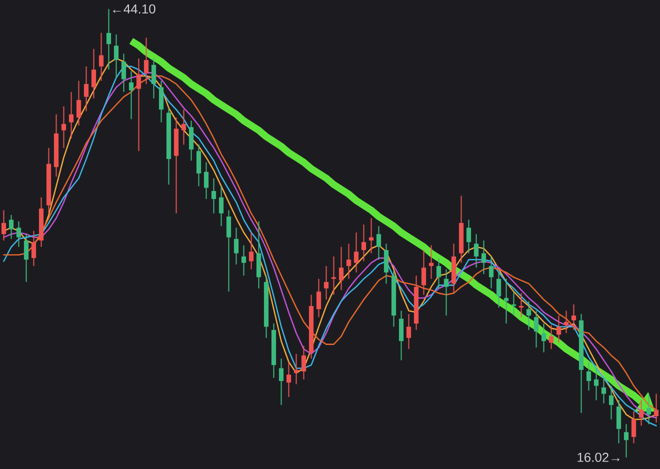 The height and width of the screenshot is (469, 660). Describe the element at coordinates (599, 457) in the screenshot. I see `annotation: 16.02→` at that location.